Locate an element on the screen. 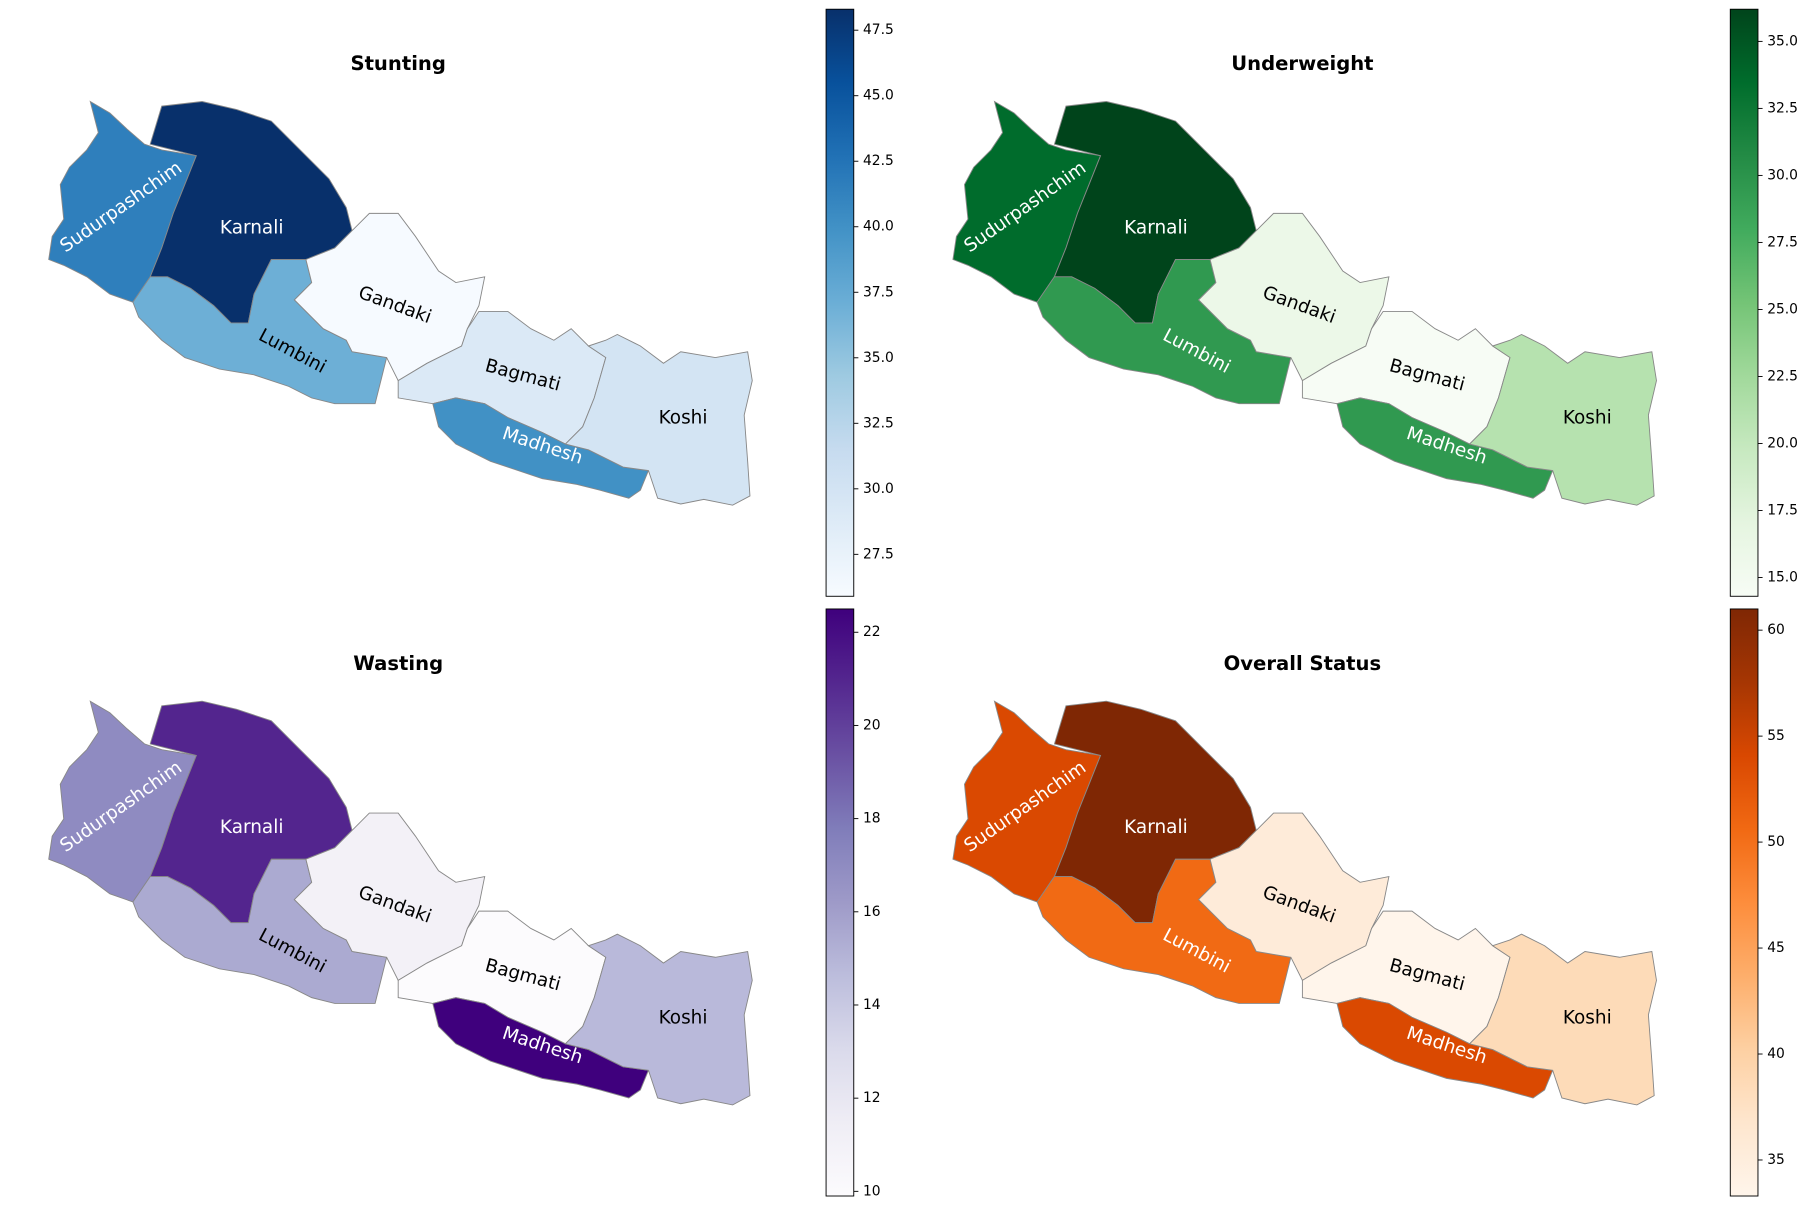 Image resolution: width=1809 pixels, height=1211 pixels. colorbar-tick-label: 12 is located at coordinates (872, 1098).